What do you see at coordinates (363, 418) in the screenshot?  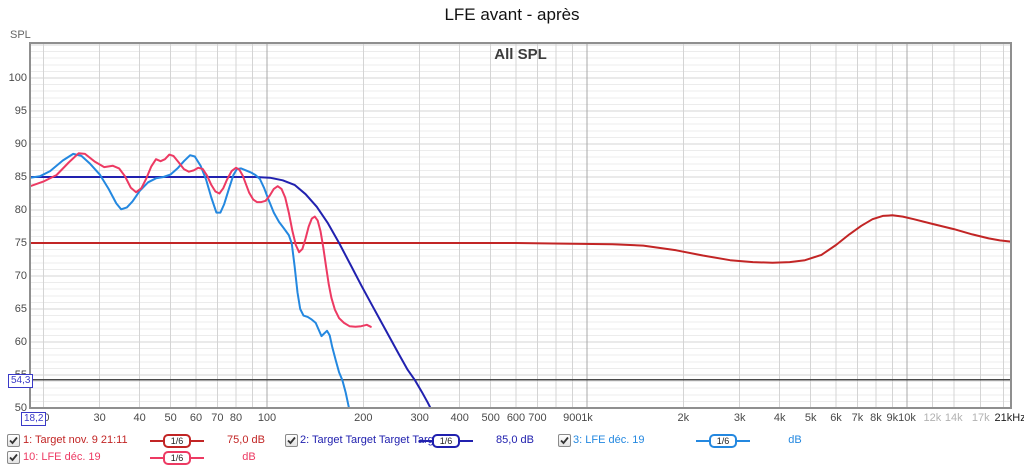 I see `x-tick-label: 200` at bounding box center [363, 418].